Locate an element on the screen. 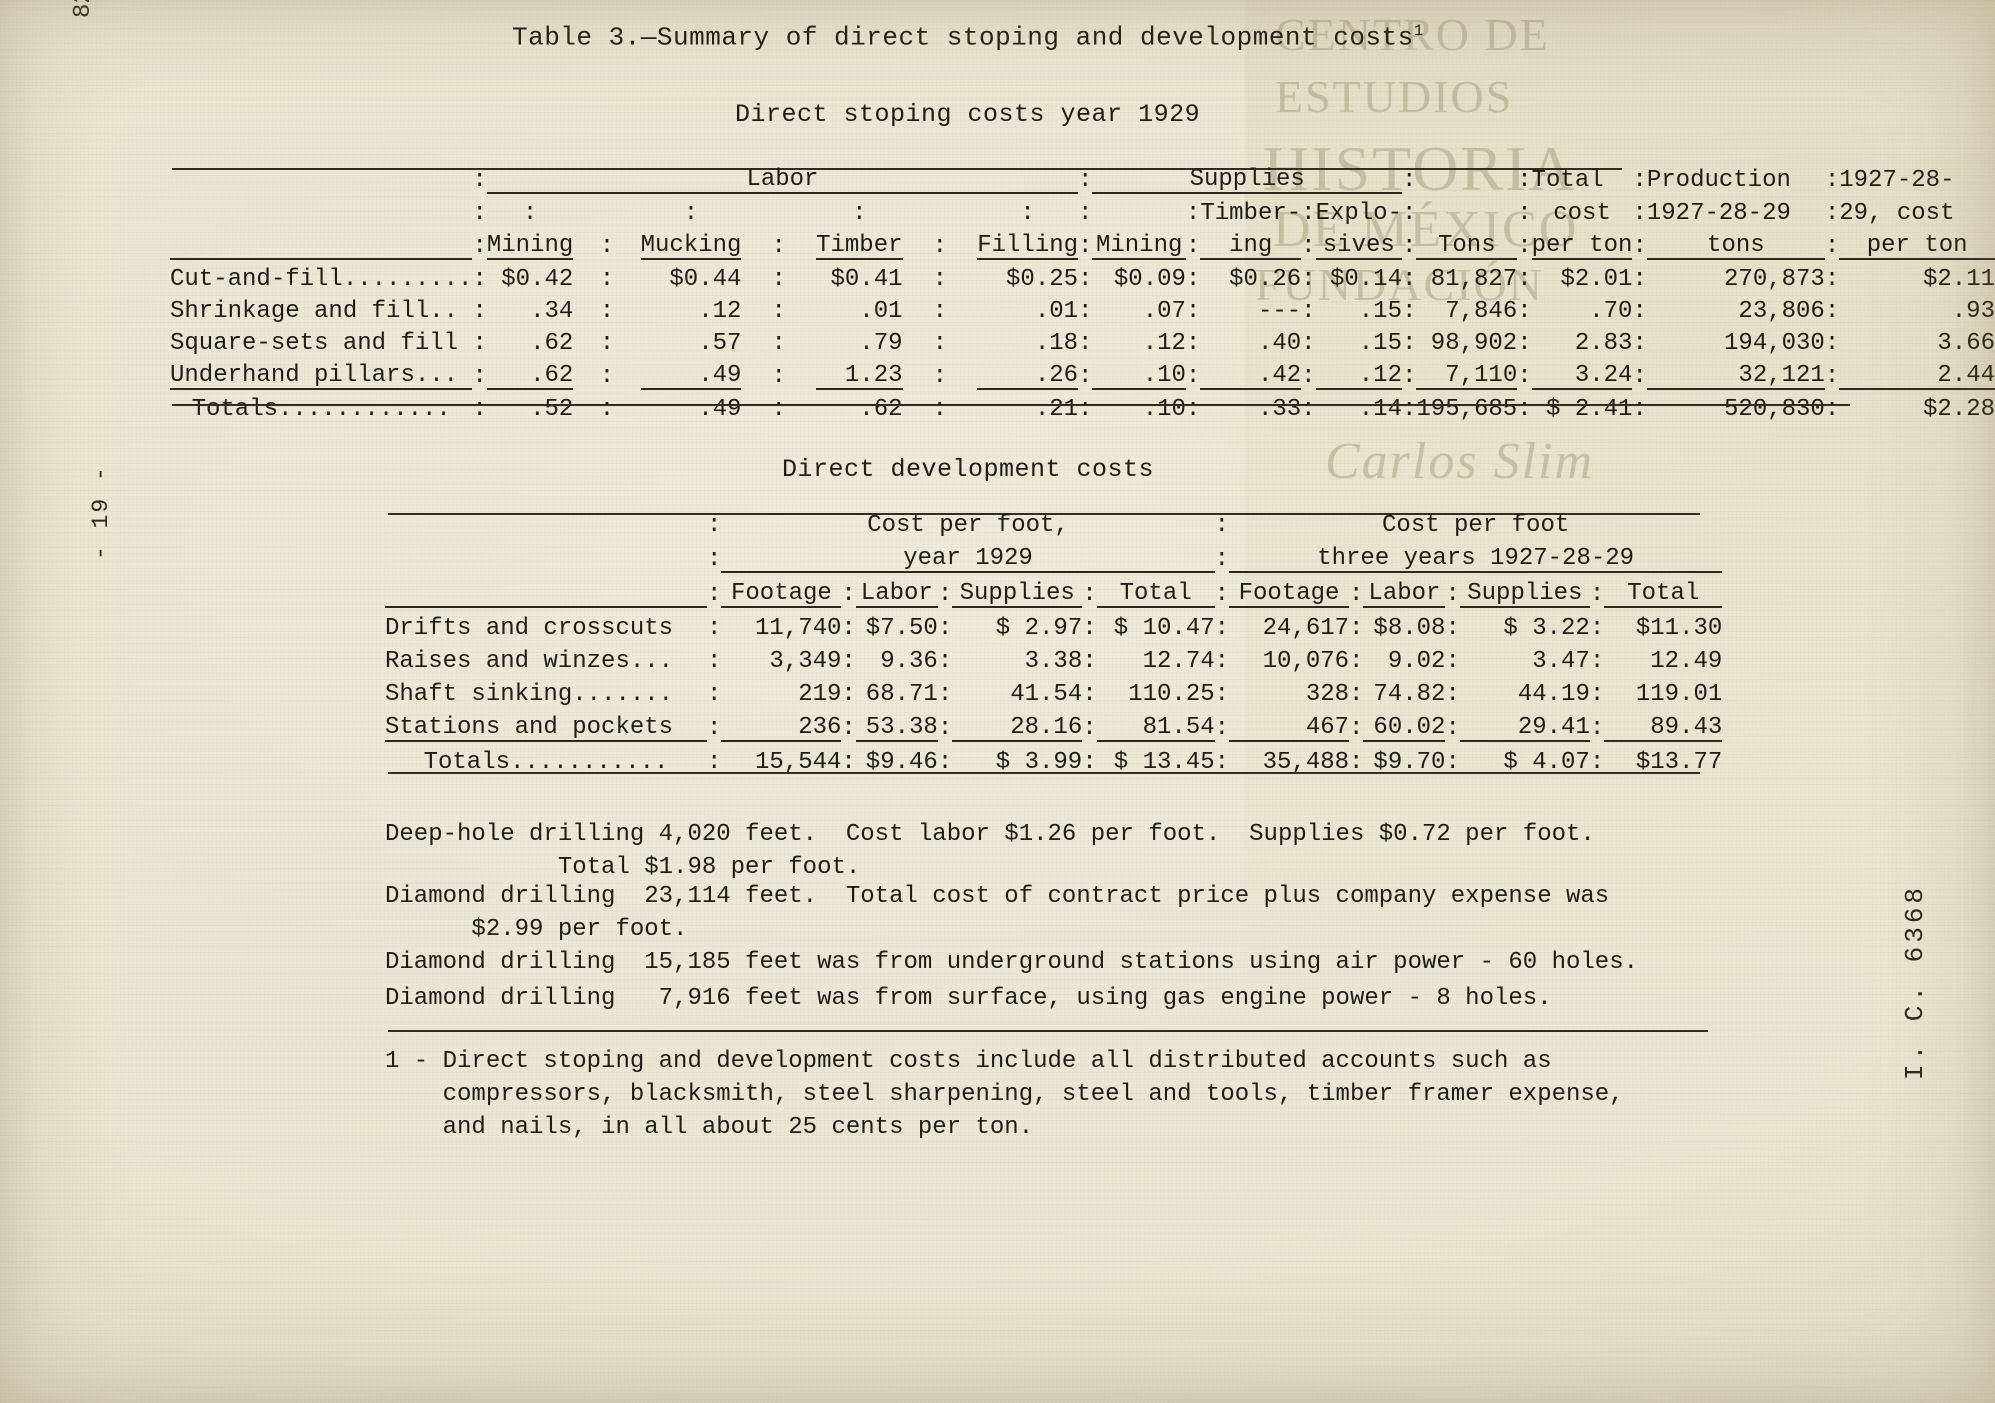  cell-mining: $0.42 is located at coordinates (537, 279).